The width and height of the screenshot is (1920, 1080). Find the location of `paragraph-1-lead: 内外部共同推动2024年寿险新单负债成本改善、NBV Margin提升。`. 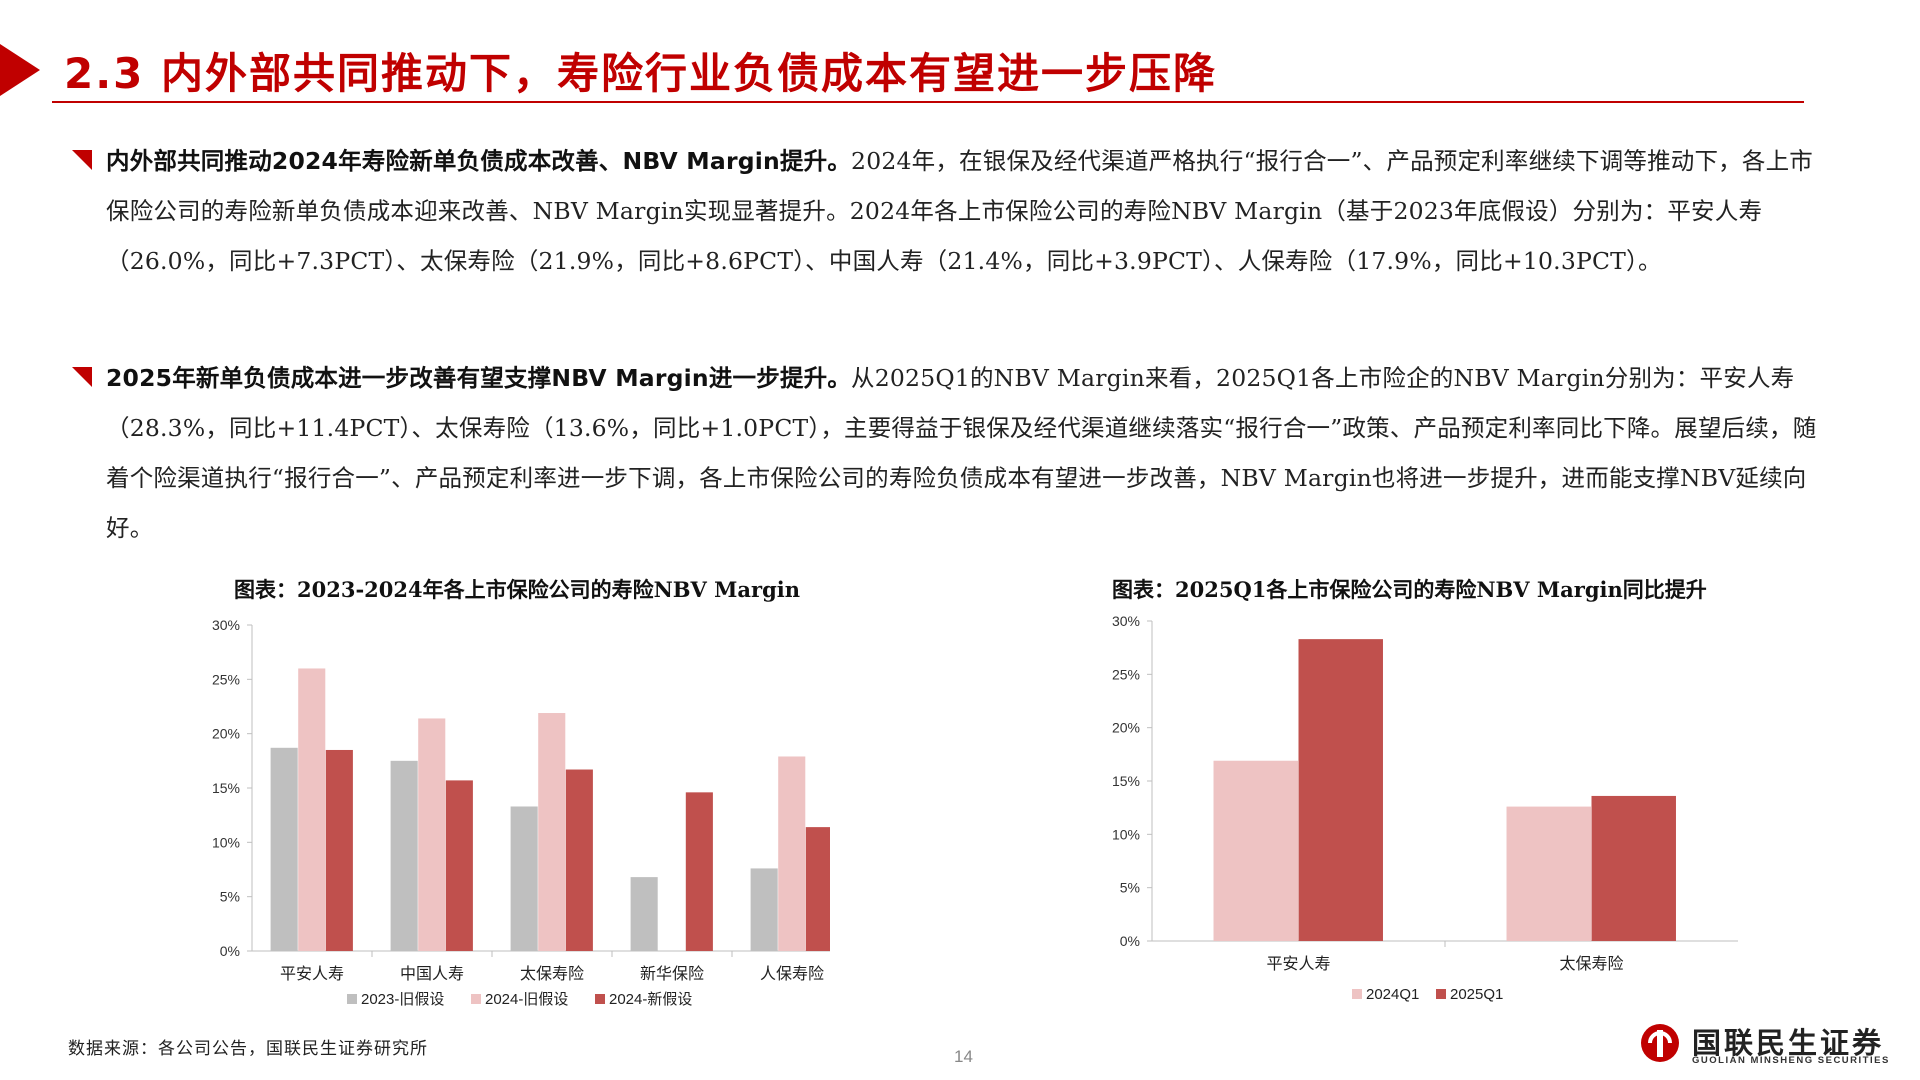

paragraph-1-lead: 内外部共同推动2024年寿险新单负债成本改善、NBV Margin提升。 is located at coordinates (479, 161).